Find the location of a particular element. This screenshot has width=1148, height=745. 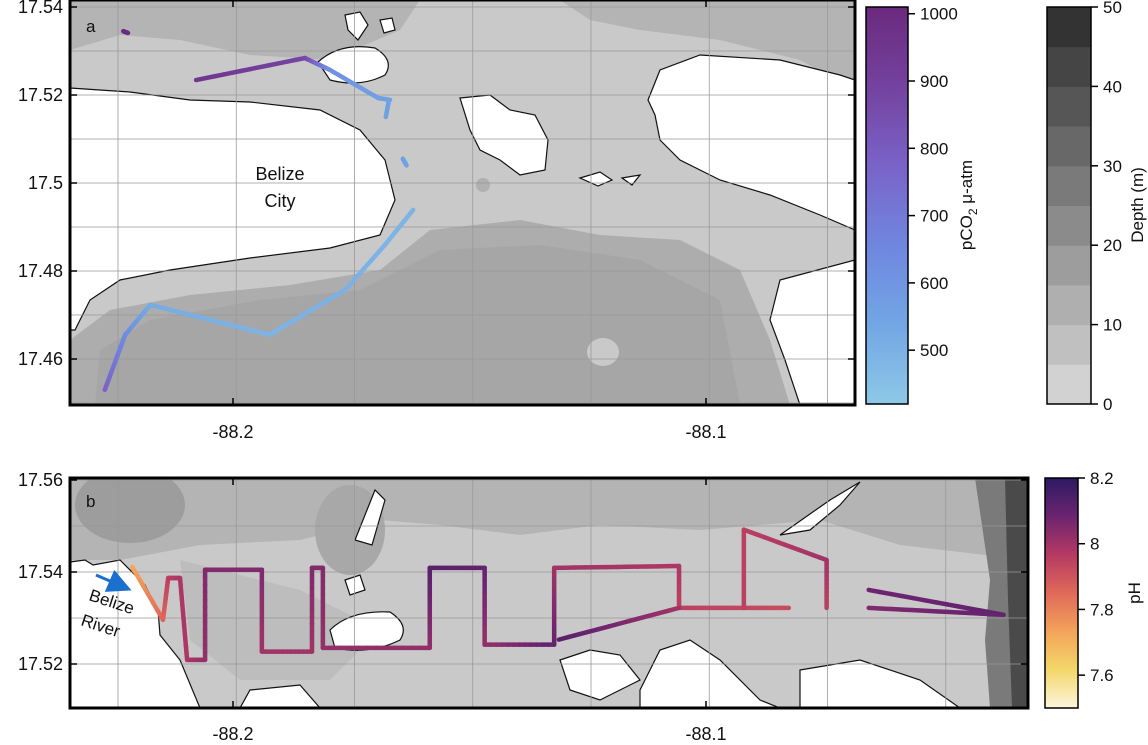

belize-city-label-2: City is located at coordinates (280, 201).